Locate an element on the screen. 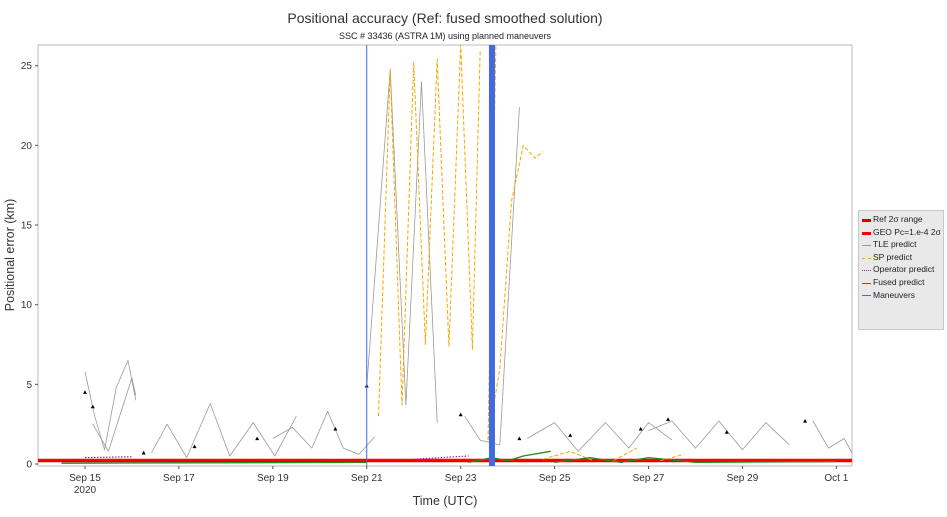  legend-item: Ref 2σ range is located at coordinates (902, 220).